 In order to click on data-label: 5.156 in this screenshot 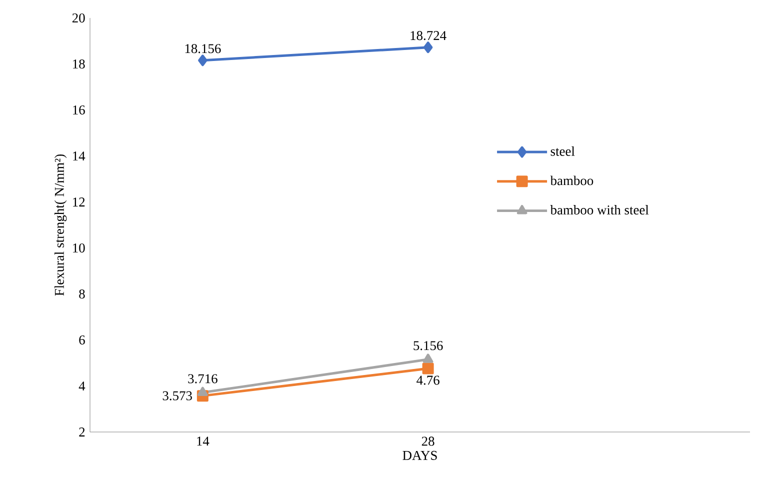, I will do `click(428, 345)`.